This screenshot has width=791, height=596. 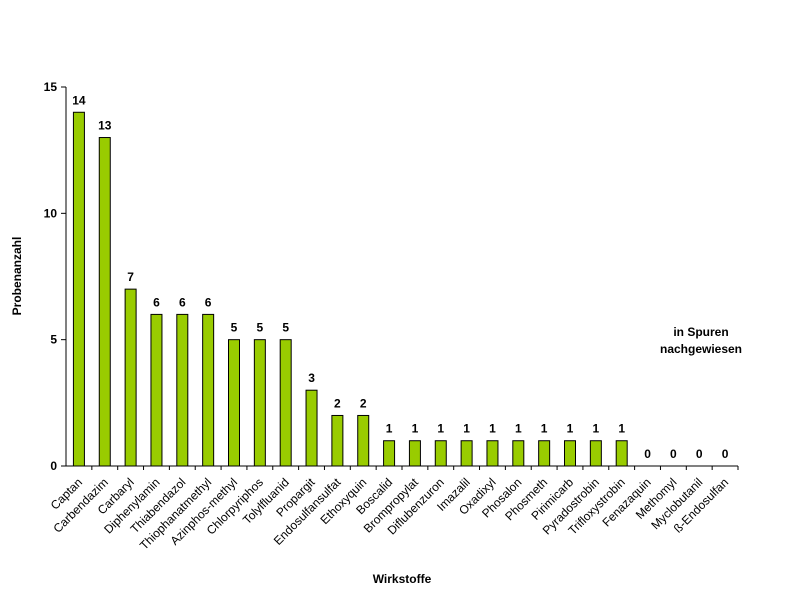 I want to click on data-label: 14, so click(x=79, y=100).